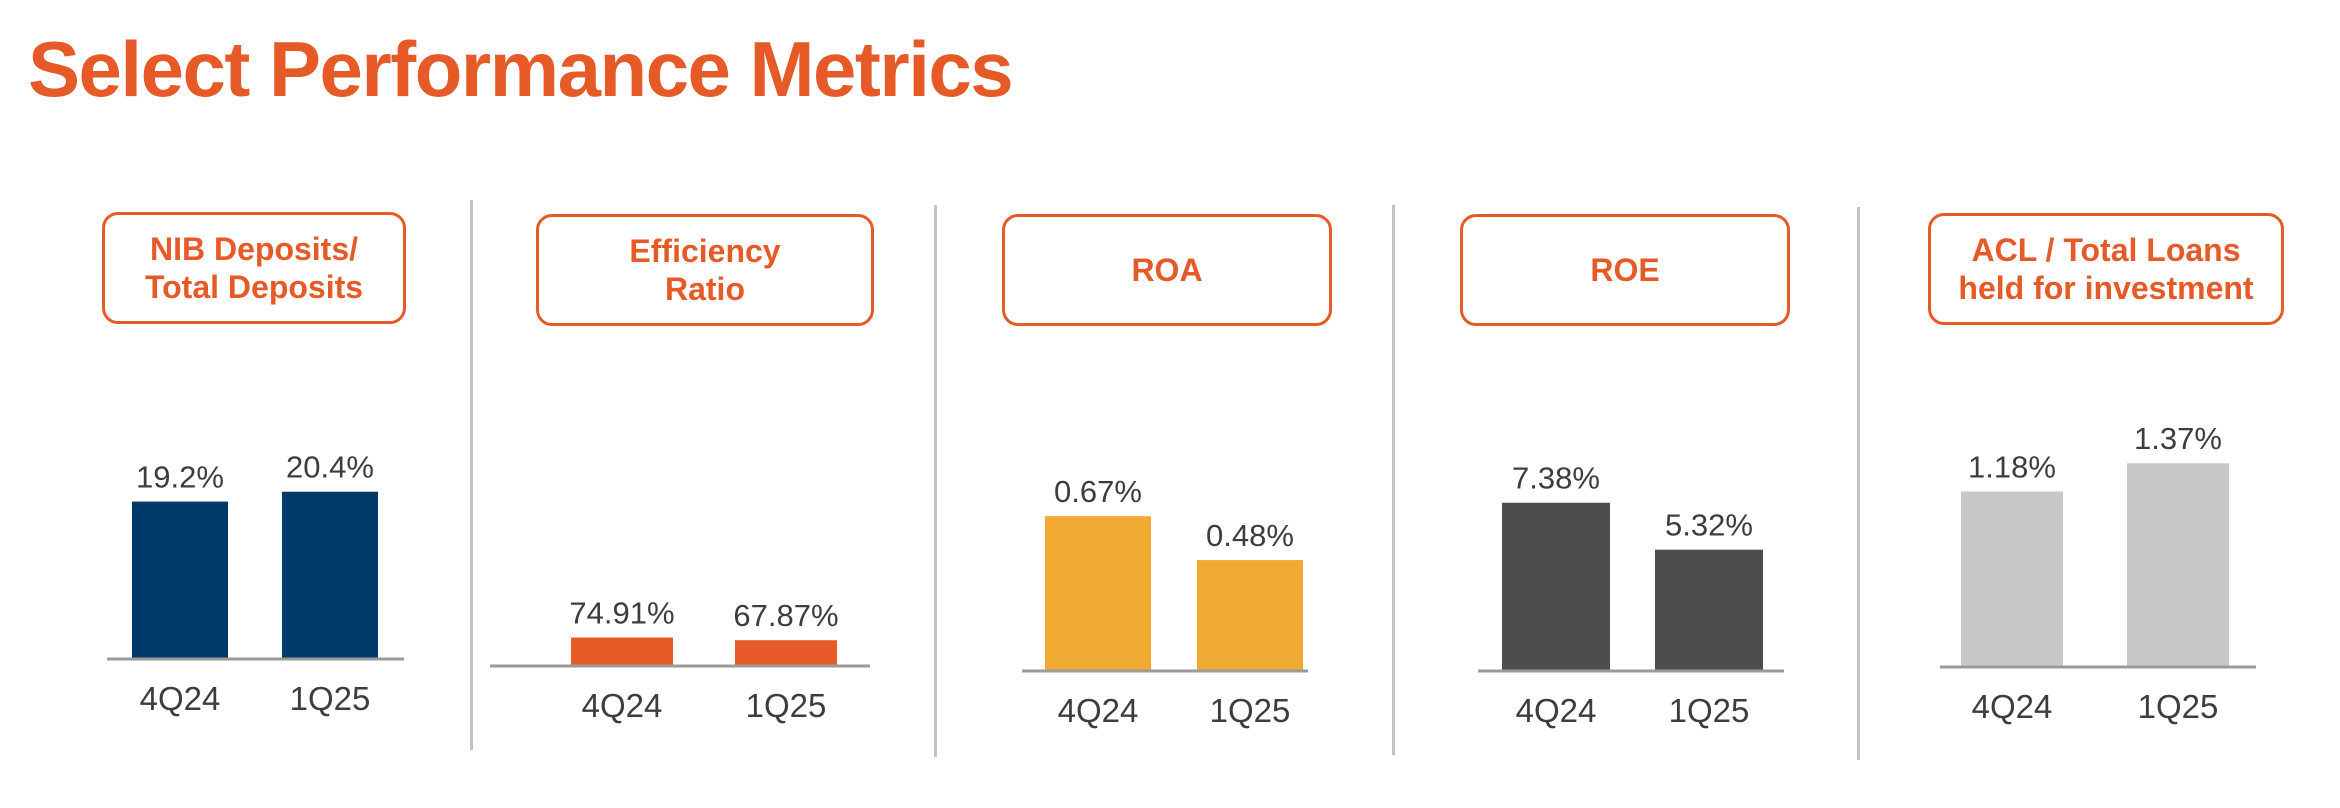 The height and width of the screenshot is (808, 2340). What do you see at coordinates (2178, 438) in the screenshot?
I see `data-label: 1.37%` at bounding box center [2178, 438].